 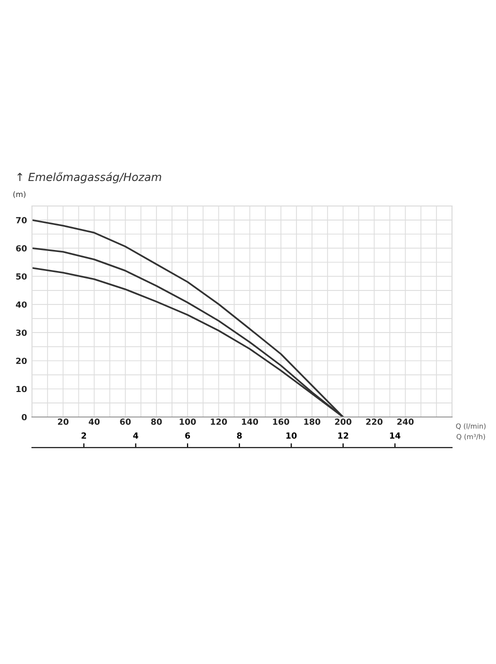 I want to click on chart-title: ↑ Emelőmagasság/Hozam, so click(x=89, y=178).